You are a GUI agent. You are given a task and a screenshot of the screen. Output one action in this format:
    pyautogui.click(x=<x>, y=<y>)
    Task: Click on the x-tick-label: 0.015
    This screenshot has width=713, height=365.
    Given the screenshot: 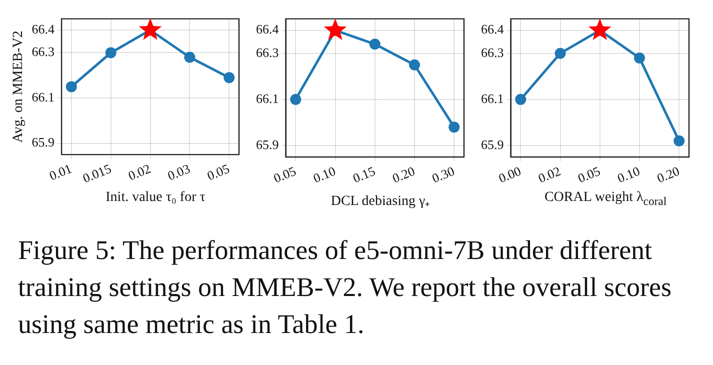 What is the action you would take?
    pyautogui.click(x=97, y=173)
    